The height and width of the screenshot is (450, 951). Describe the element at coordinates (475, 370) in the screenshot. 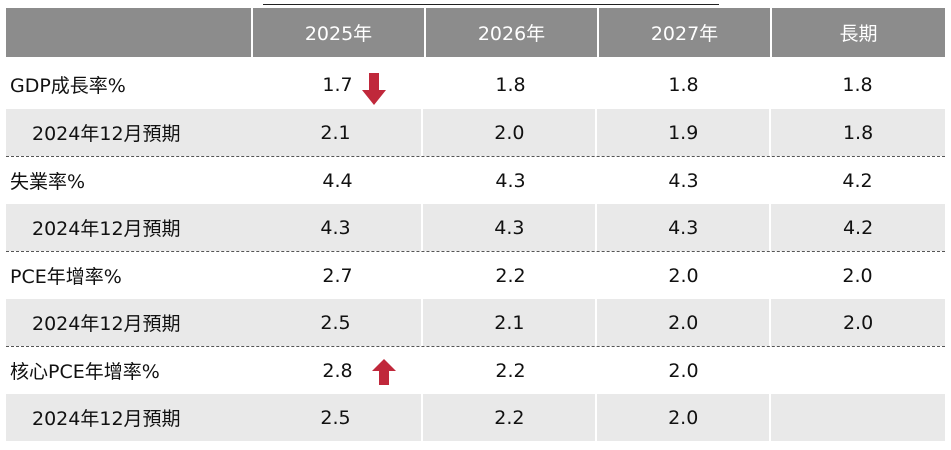

I see `table-row: 核心PCE年增率% 2.8 2.2 2.0` at that location.